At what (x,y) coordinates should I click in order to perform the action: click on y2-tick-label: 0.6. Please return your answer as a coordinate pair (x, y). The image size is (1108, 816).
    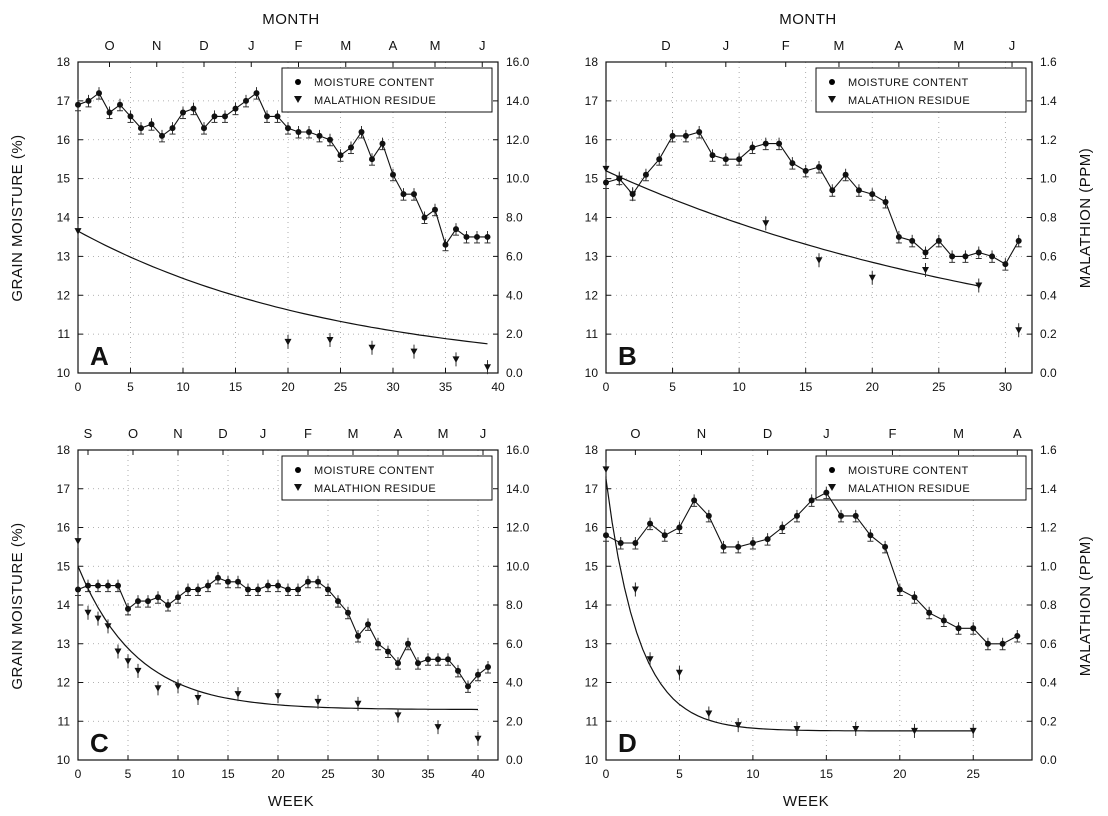
    Looking at the image, I should click on (1048, 256).